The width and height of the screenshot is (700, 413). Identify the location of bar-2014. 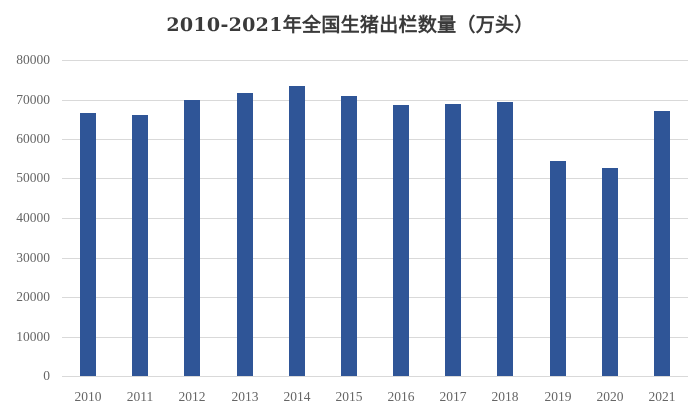
(297, 231).